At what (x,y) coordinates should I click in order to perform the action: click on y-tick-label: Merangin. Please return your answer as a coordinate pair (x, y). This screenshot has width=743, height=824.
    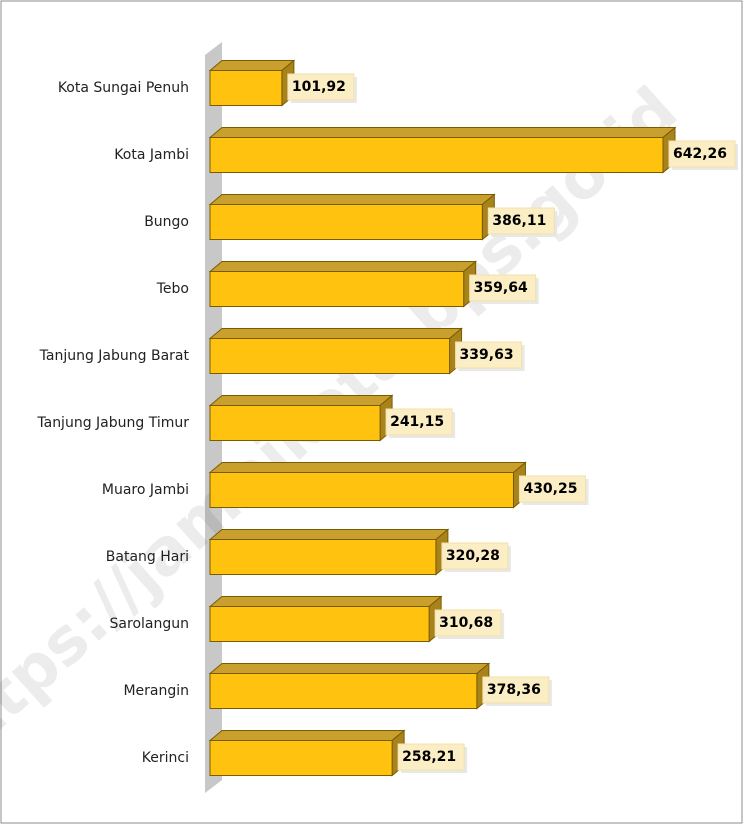
    Looking at the image, I should click on (156, 691).